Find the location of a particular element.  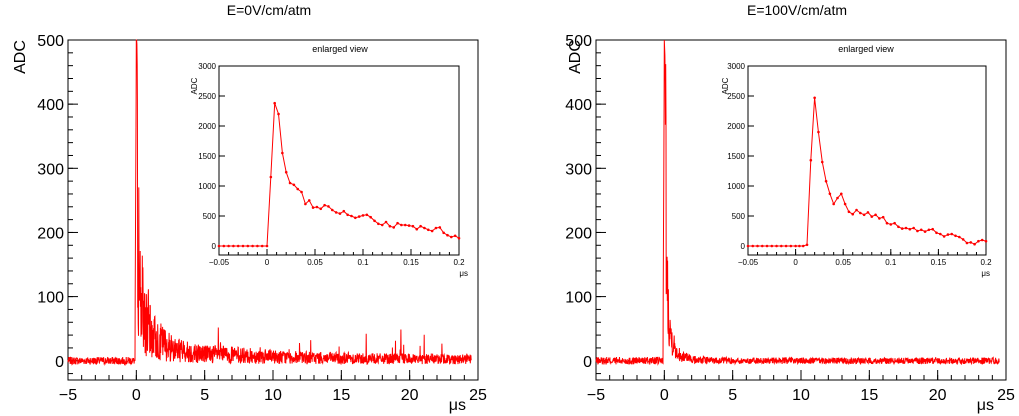

inset-x-tick-label: 0 is located at coordinates (795, 262).